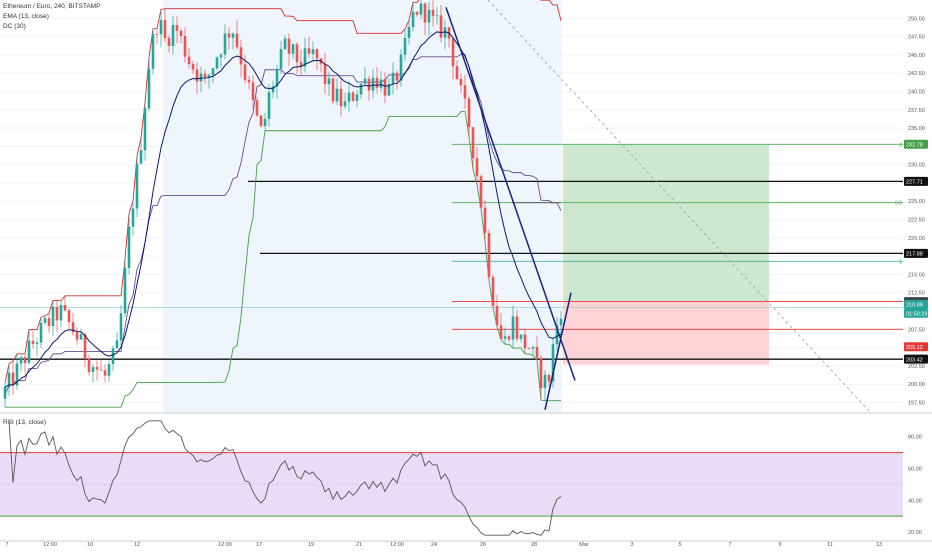  Describe the element at coordinates (915, 469) in the screenshot. I see `rsi-tick-1: 60.00` at that location.